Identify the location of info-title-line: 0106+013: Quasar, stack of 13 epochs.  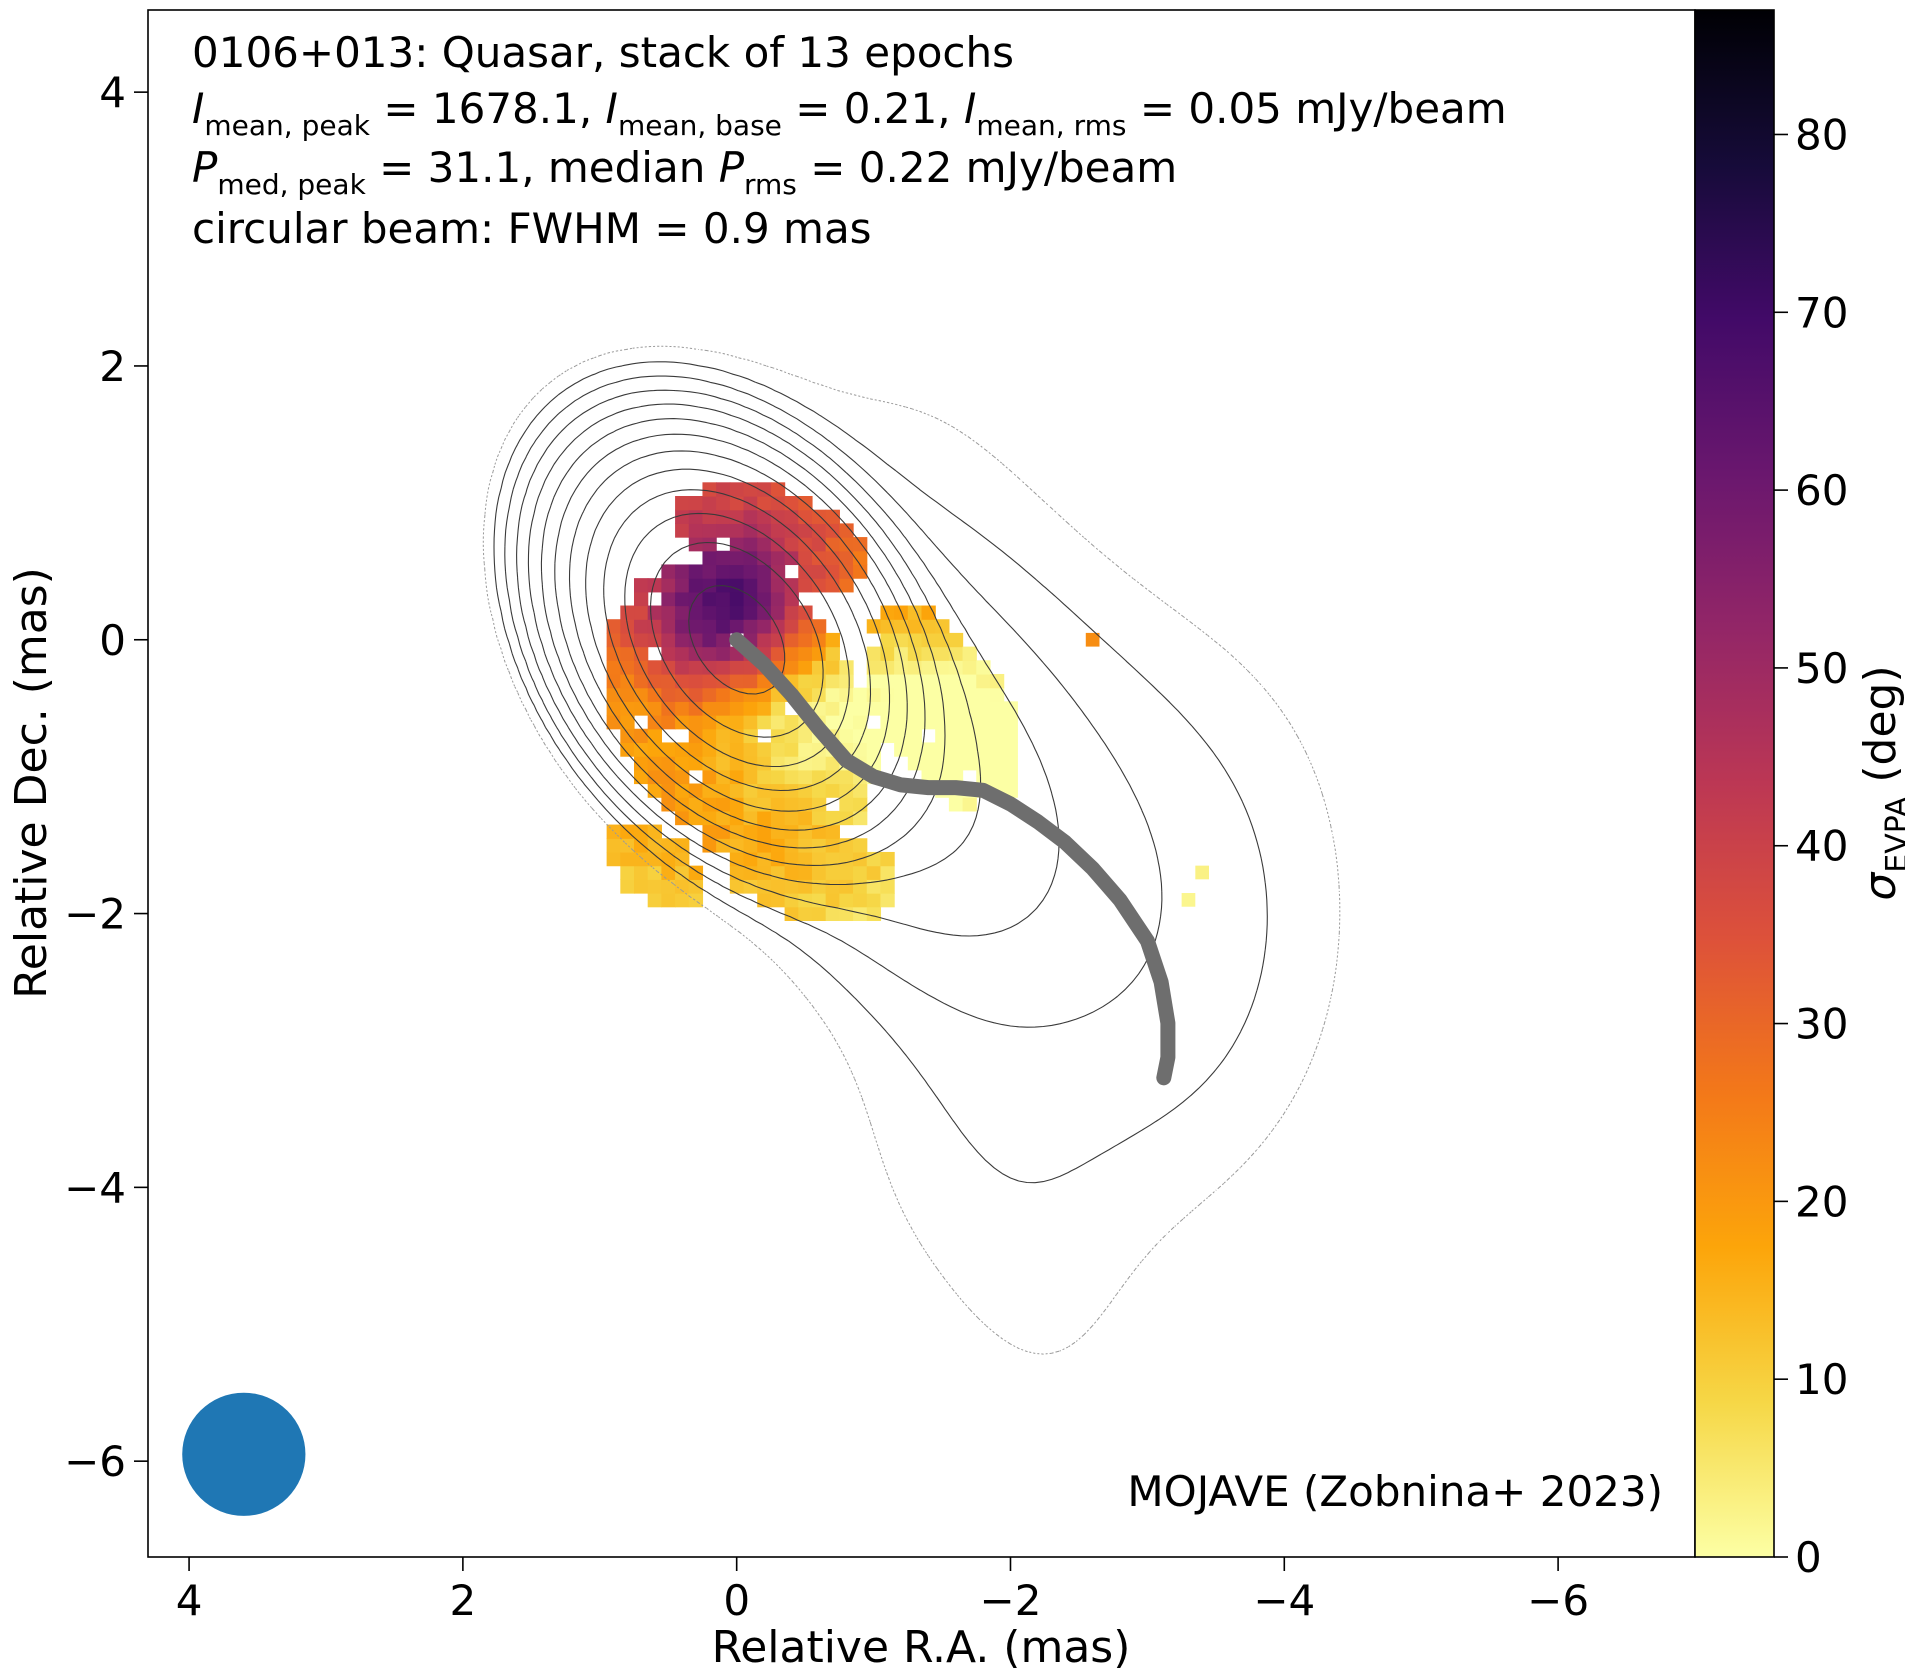
(603, 52).